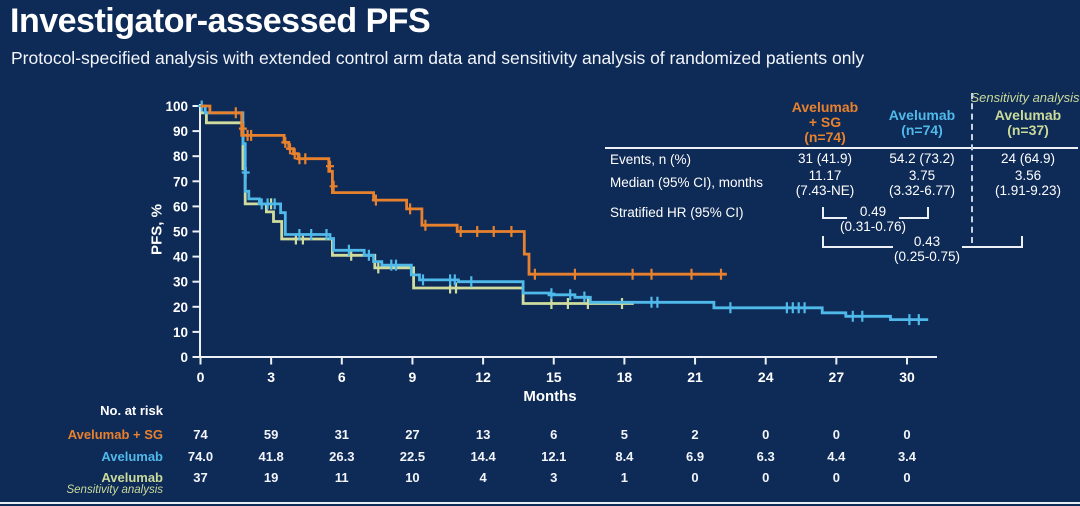 This screenshot has width=1080, height=506. Describe the element at coordinates (1028, 122) in the screenshot. I see `stats-col-header-avelumab-sensitivity: Avelumab (n=37)` at that location.